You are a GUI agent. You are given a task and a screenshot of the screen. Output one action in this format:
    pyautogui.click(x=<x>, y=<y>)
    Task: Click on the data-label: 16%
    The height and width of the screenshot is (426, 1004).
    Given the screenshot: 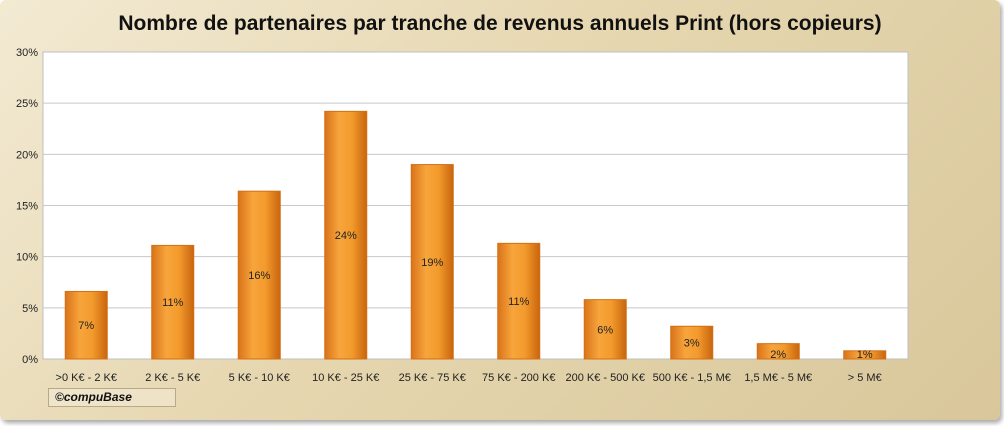 What is the action you would take?
    pyautogui.click(x=259, y=276)
    